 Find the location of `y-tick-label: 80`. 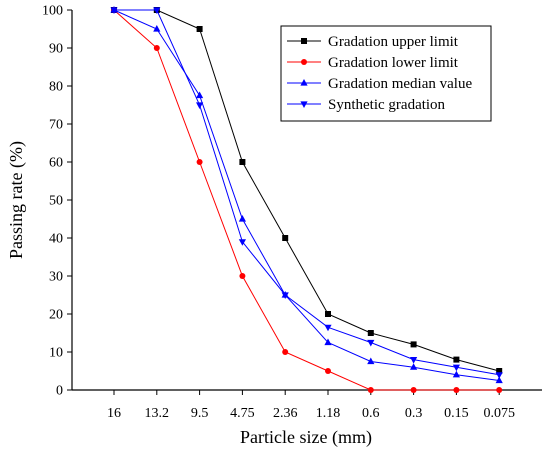

y-tick-label: 80 is located at coordinates (56, 87).